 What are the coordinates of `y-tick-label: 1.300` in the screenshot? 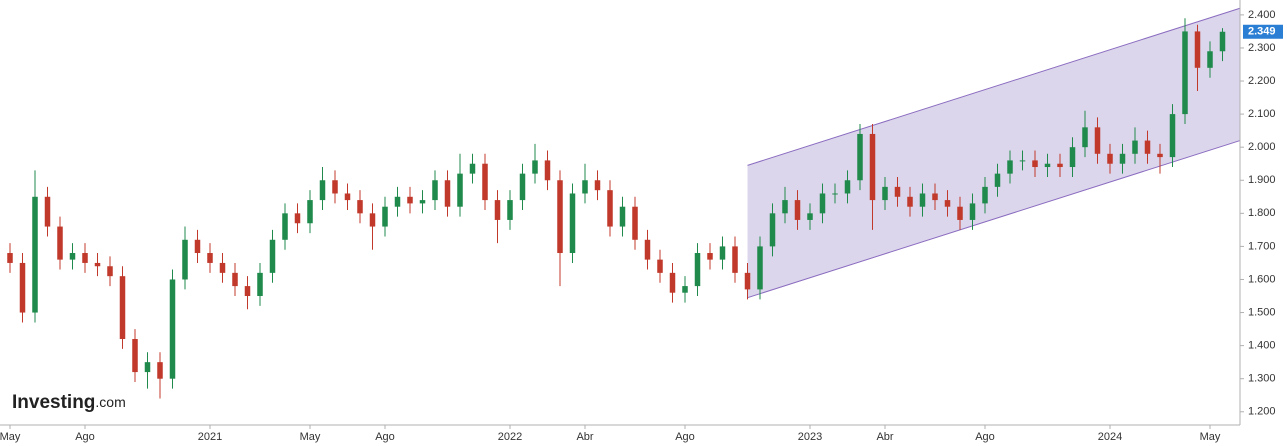 It's located at (1262, 379).